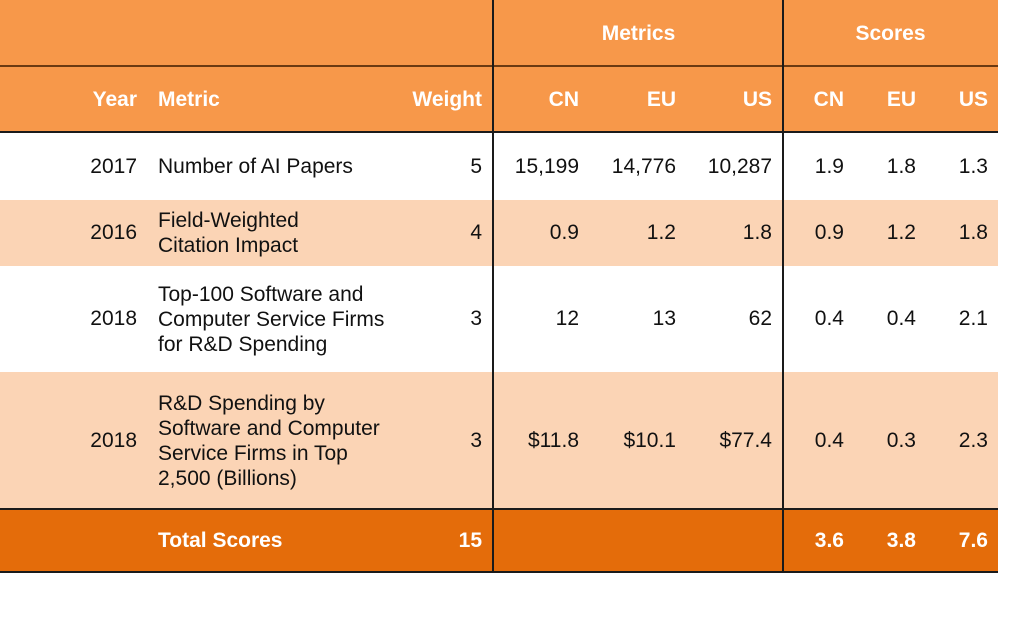 This screenshot has height=621, width=1024. What do you see at coordinates (499, 132) in the screenshot?
I see `header-bottom-line` at bounding box center [499, 132].